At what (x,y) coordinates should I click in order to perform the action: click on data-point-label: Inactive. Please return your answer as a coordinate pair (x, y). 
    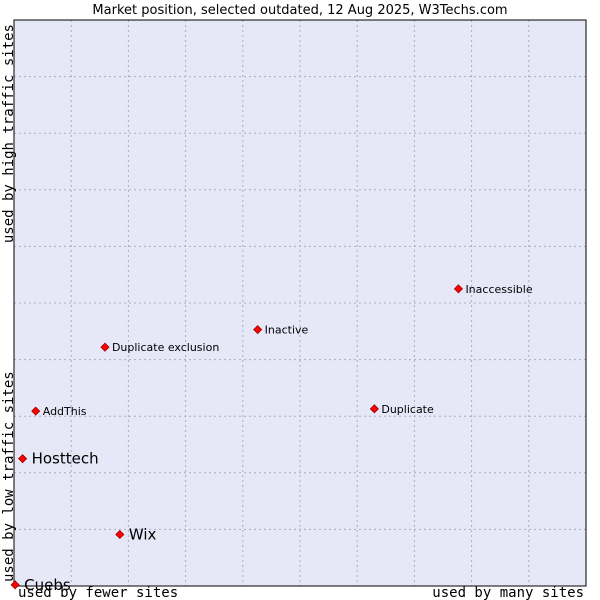
    Looking at the image, I should click on (287, 330).